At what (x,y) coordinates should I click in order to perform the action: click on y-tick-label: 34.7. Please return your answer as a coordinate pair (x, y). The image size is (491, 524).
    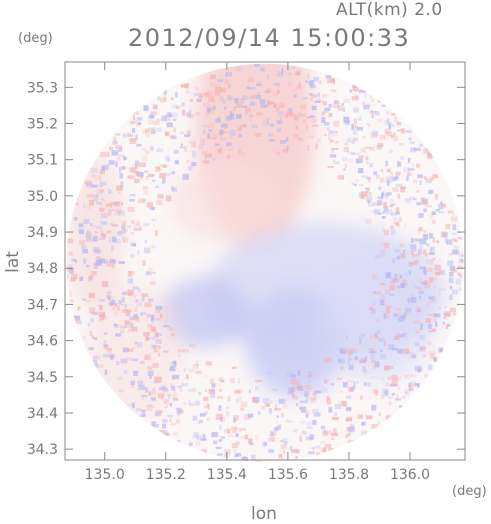
    Looking at the image, I should click on (42, 305).